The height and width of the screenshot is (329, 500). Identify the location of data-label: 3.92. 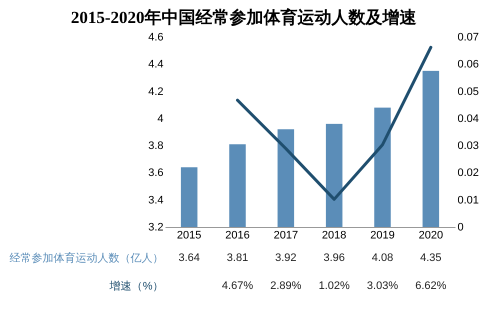
(286, 258).